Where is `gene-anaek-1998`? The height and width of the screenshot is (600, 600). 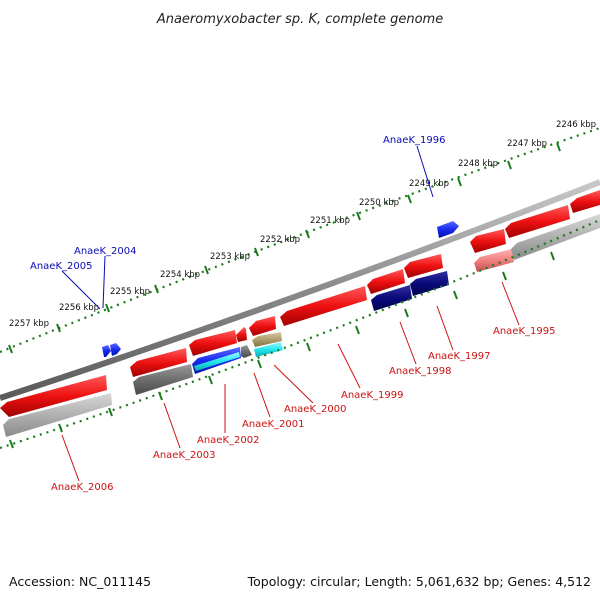 gene-anaek-1998 is located at coordinates (391, 298).